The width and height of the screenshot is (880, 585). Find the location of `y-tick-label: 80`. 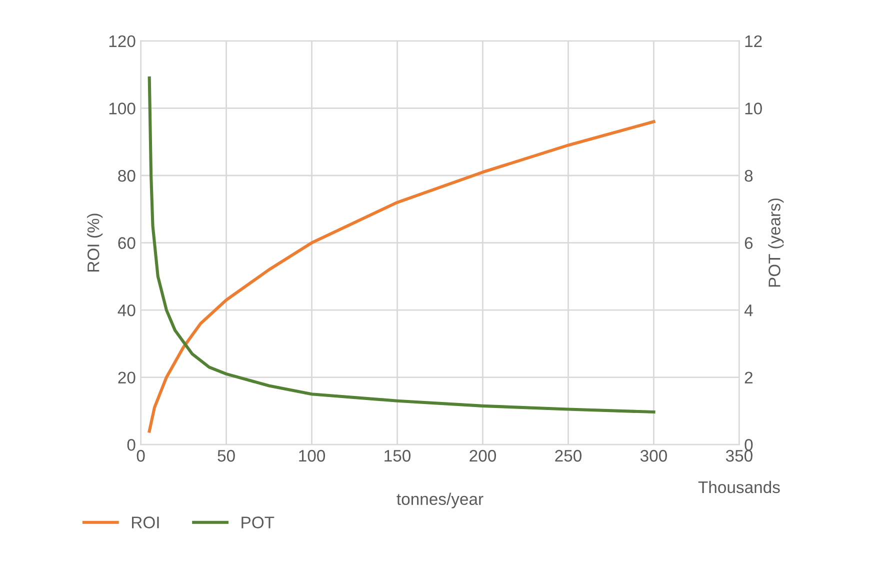

y-tick-label: 80 is located at coordinates (127, 176).